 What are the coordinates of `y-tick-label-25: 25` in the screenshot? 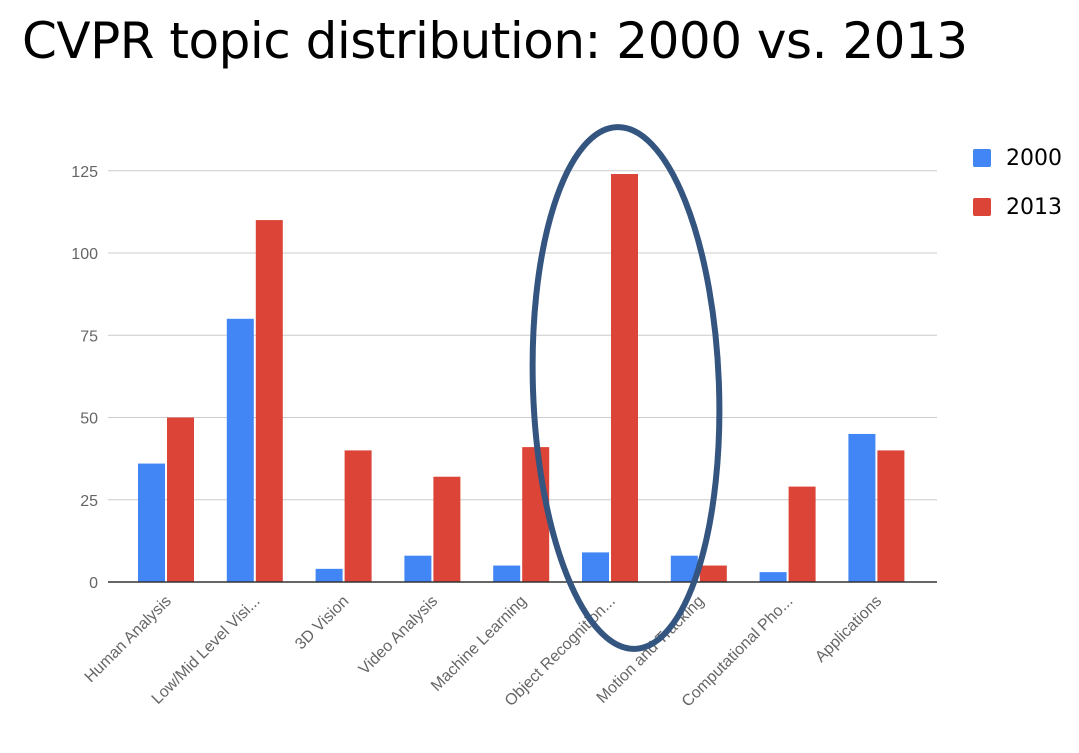 It's located at (89, 501).